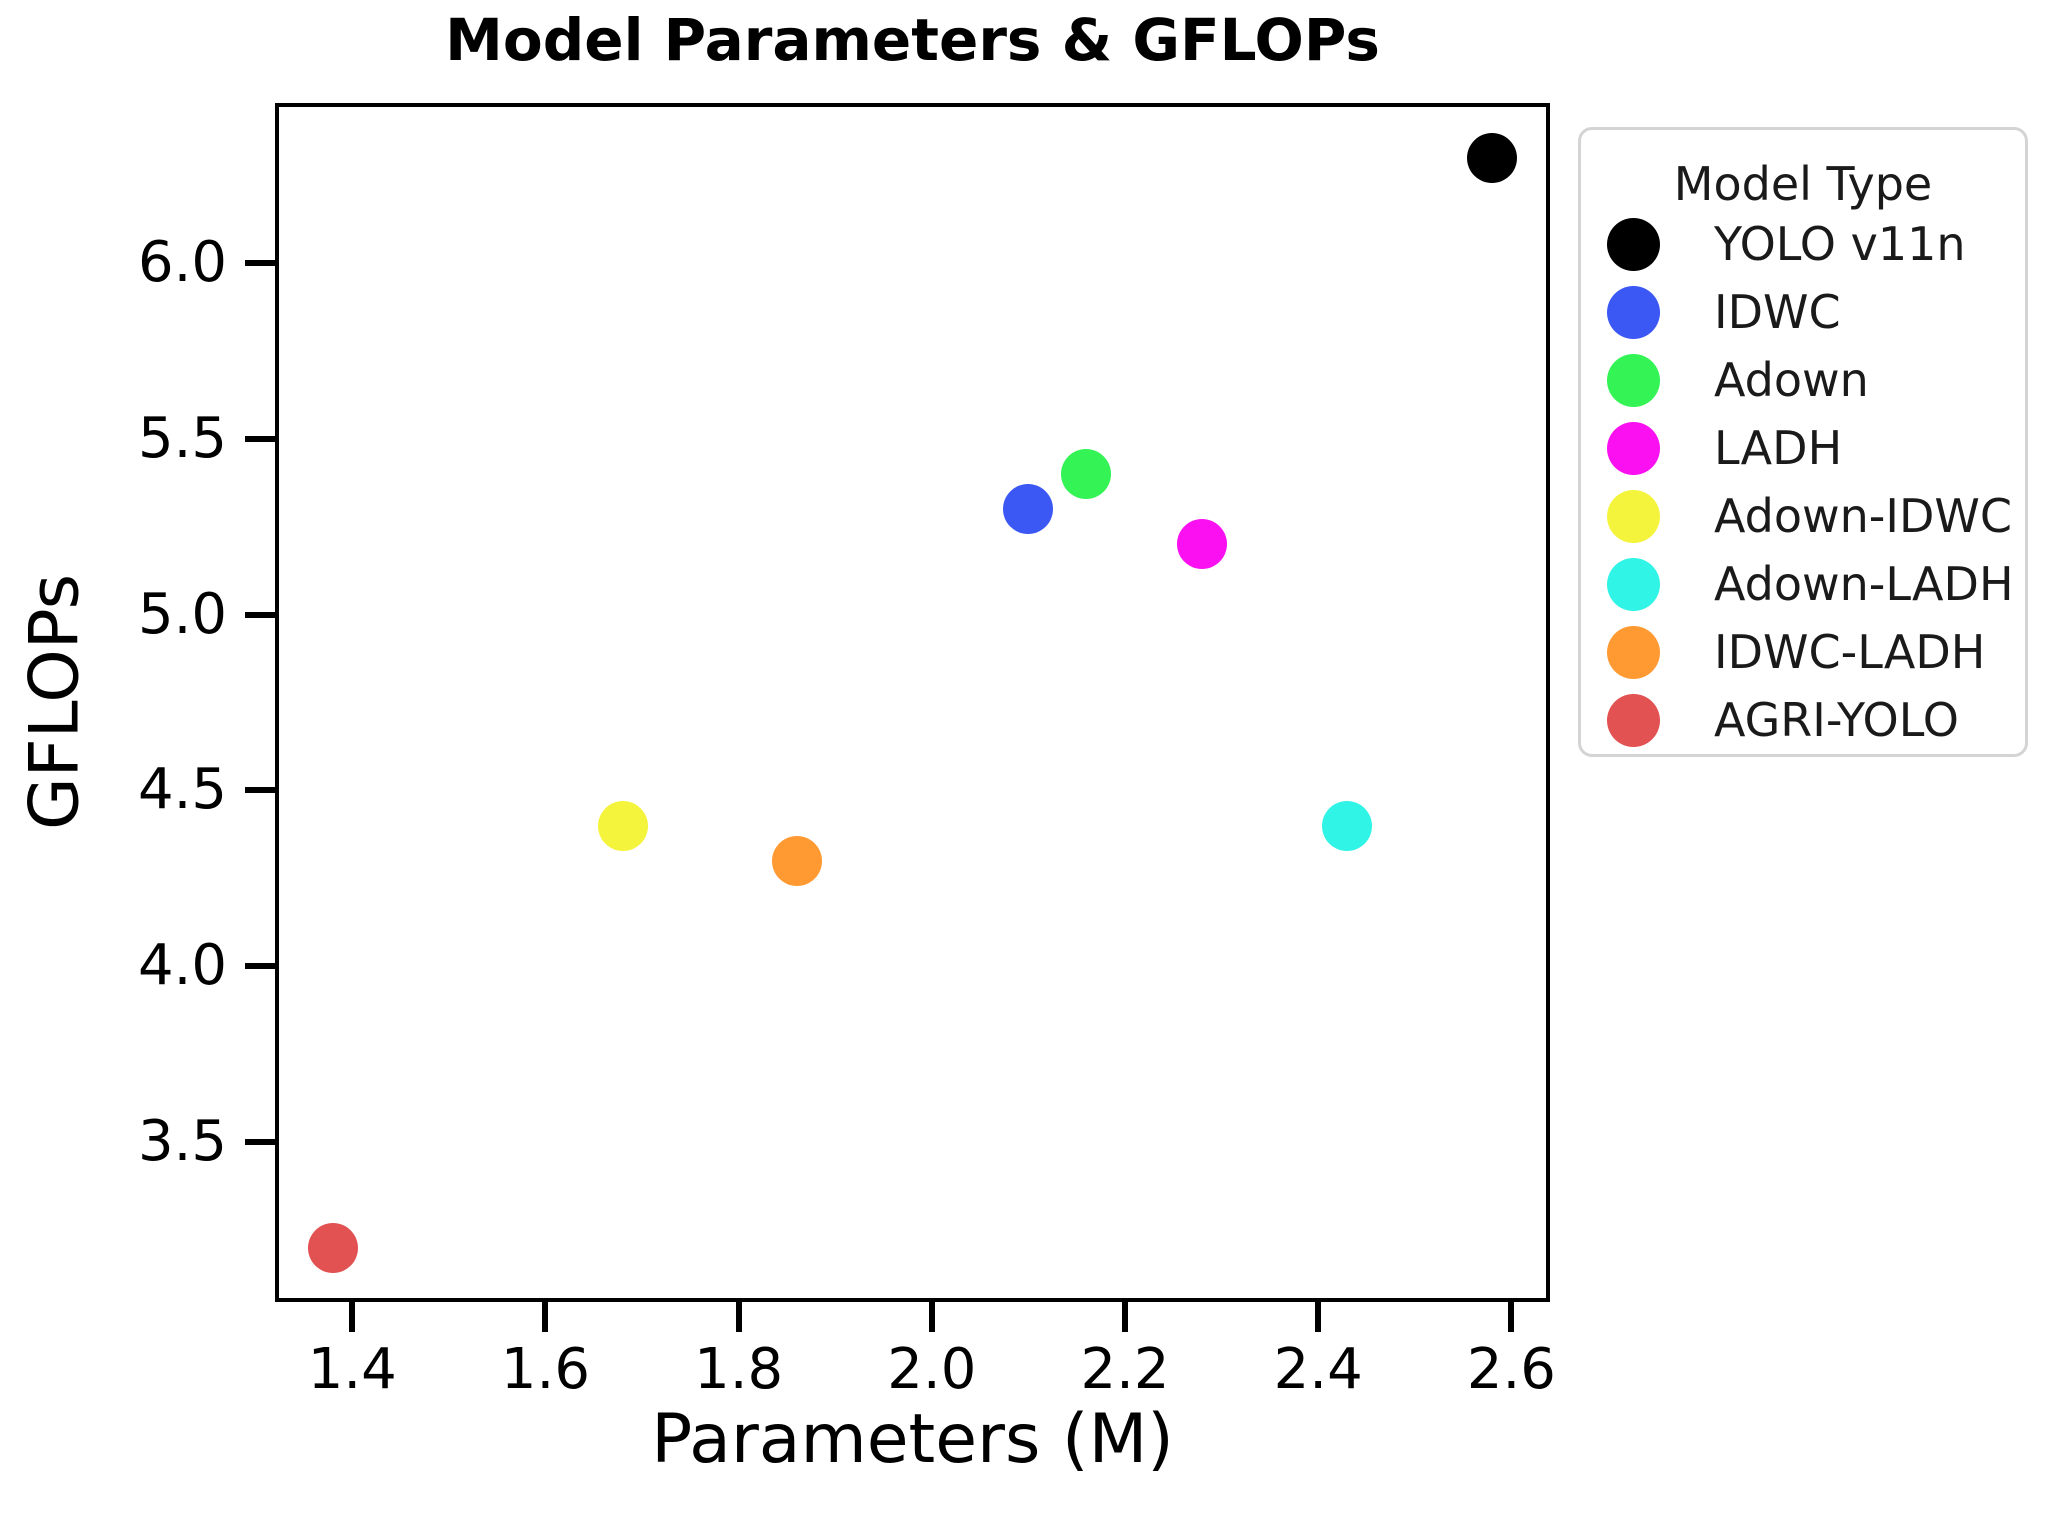 The height and width of the screenshot is (1520, 2060). Describe the element at coordinates (1840, 244) in the screenshot. I see `legend-item-label: YOLO v11n` at that location.